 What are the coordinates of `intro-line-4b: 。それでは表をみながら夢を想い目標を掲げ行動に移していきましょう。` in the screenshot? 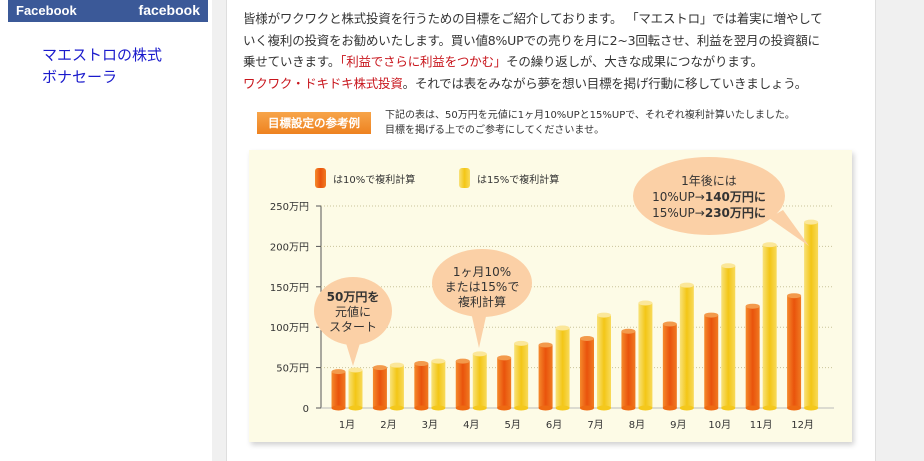 It's located at (605, 83).